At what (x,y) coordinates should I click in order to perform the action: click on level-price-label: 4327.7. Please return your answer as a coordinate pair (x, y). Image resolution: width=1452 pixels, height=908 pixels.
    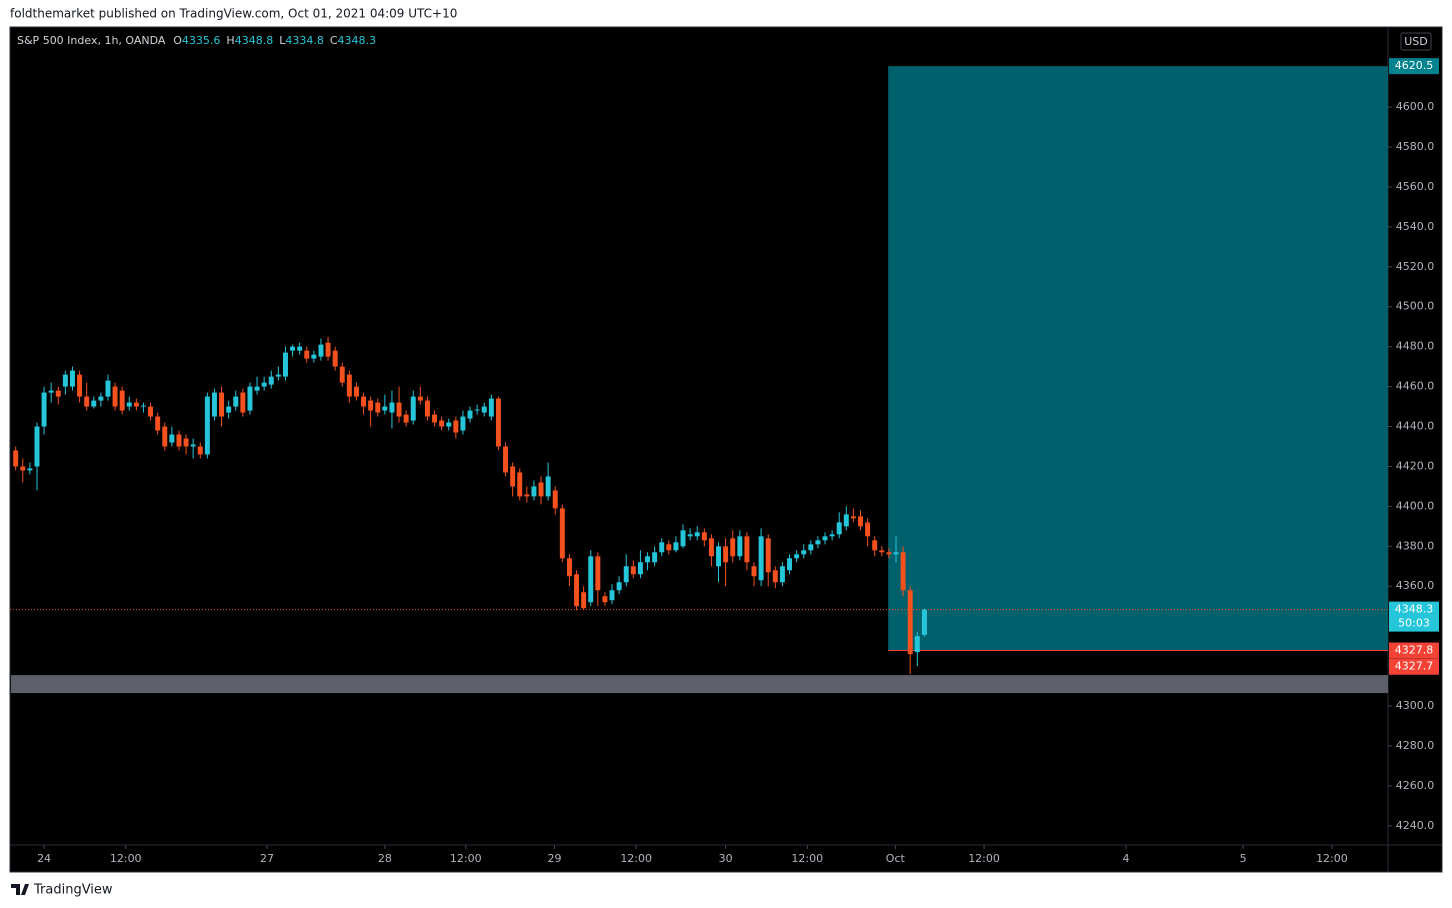
    Looking at the image, I should click on (1414, 666).